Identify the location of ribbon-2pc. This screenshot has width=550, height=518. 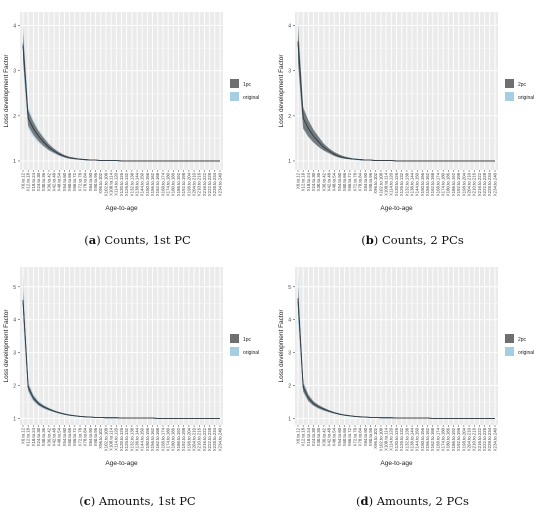
(396, 352).